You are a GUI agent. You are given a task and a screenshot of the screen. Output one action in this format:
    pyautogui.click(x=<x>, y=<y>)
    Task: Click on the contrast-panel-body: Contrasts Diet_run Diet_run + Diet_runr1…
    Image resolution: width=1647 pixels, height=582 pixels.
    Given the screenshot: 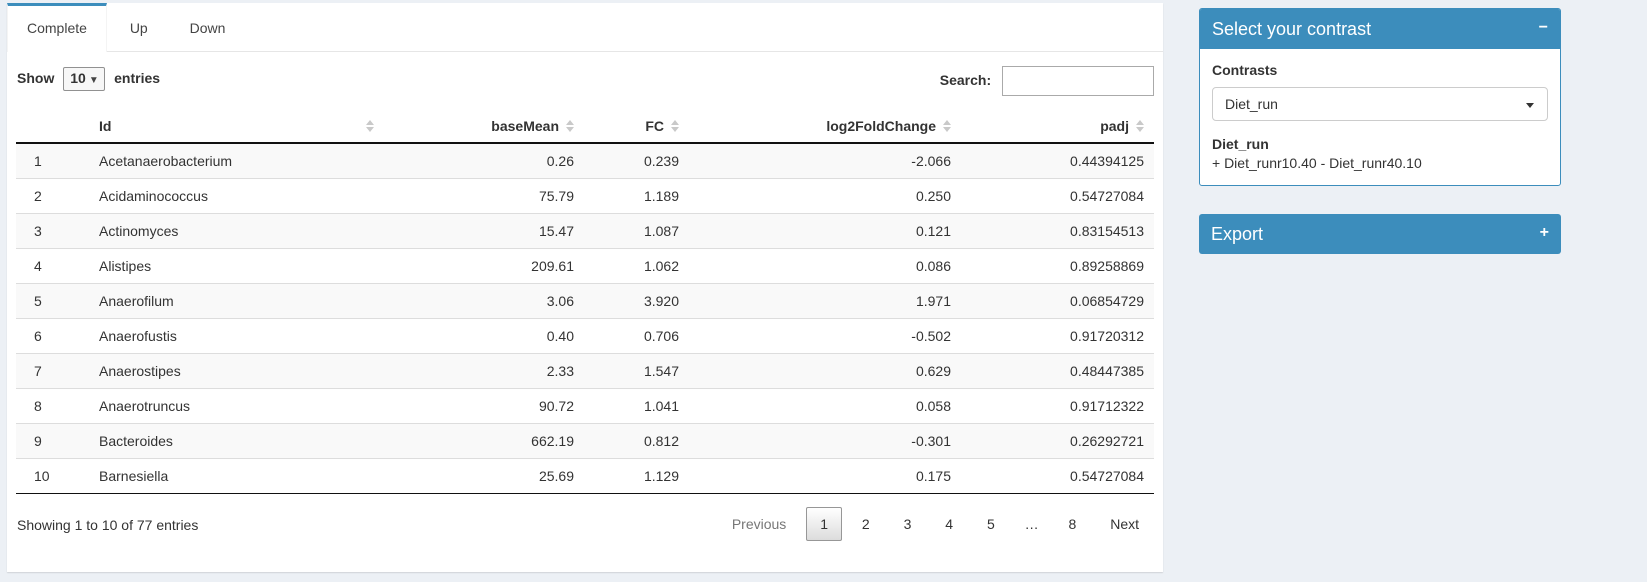 What is the action you would take?
    pyautogui.click(x=1380, y=117)
    